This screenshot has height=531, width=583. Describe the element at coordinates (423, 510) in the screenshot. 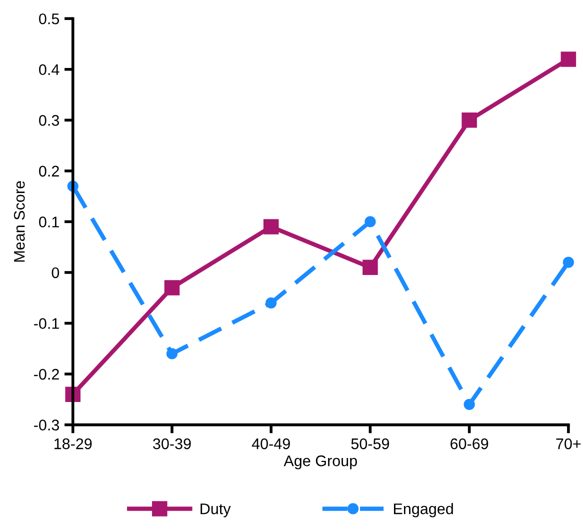

I see `legend-label: Engaged` at that location.